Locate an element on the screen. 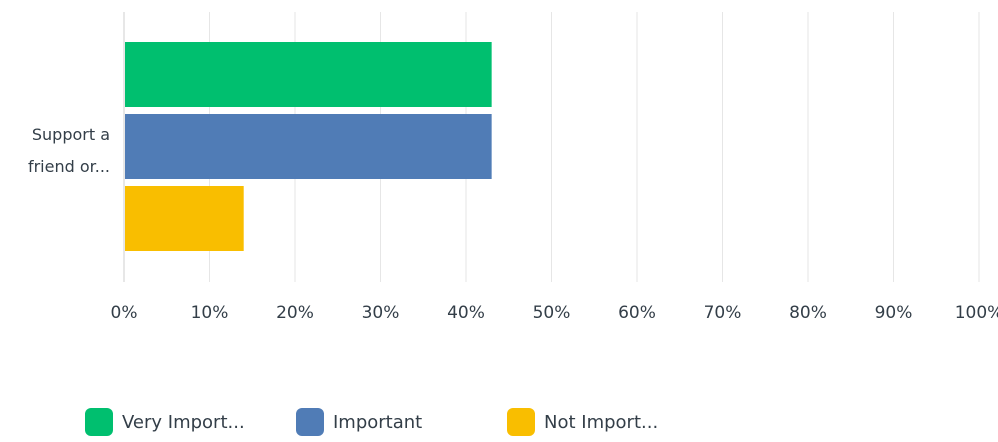 The image size is (998, 442). x-tick-label: 20% is located at coordinates (295, 313).